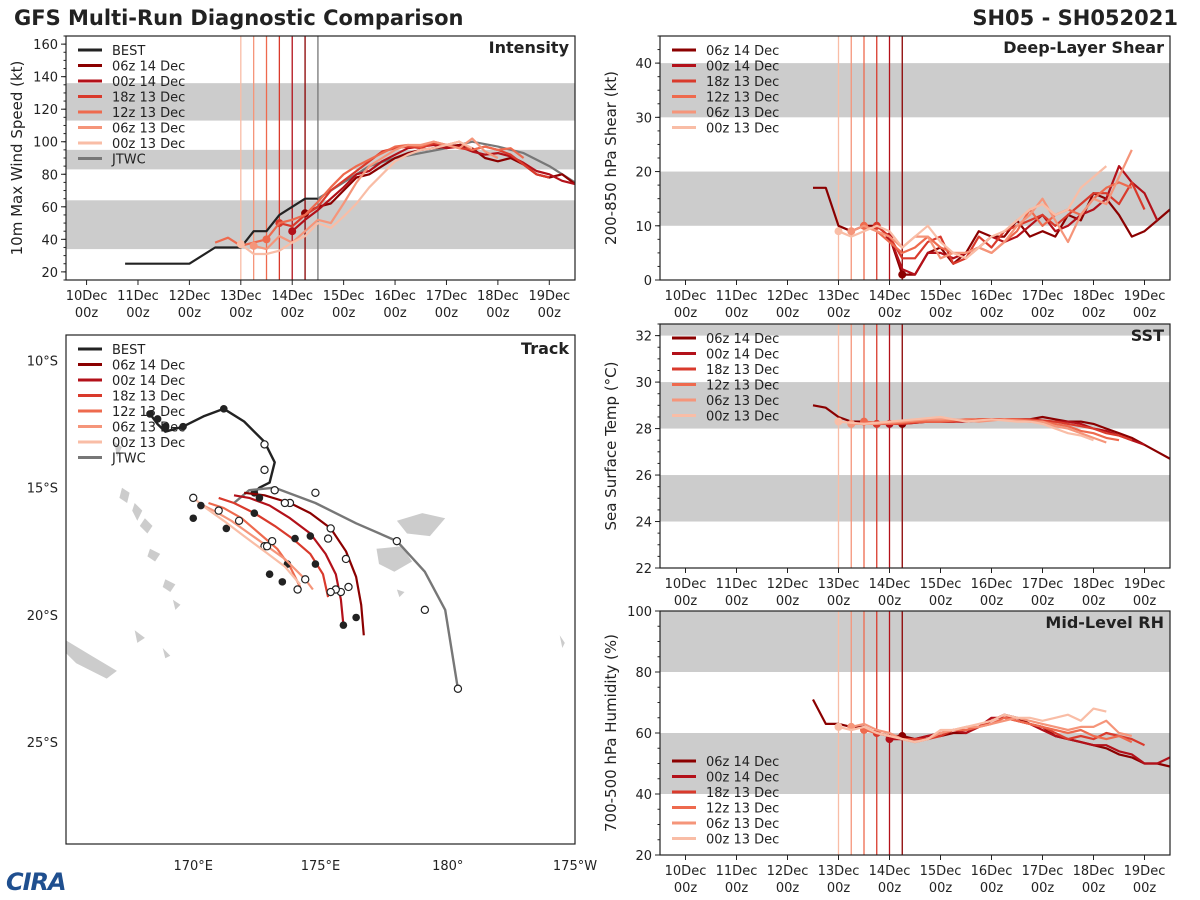 The image size is (1200, 900). I want to click on lat-tick-label: 25°S, so click(42, 743).